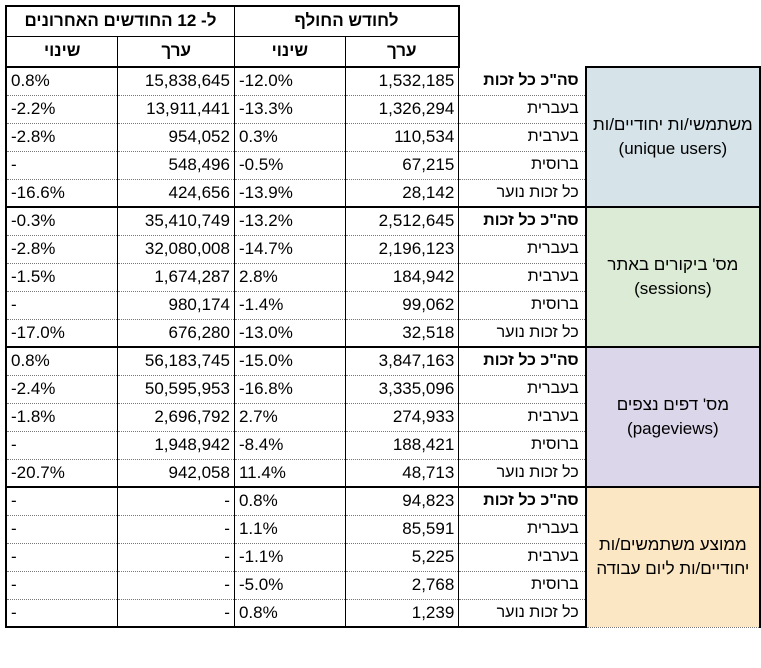 This screenshot has width=761, height=668. I want to click on table-row: -20.7% 942,058 11.4% 48,713 כל זכות נוער, so click(382, 473).